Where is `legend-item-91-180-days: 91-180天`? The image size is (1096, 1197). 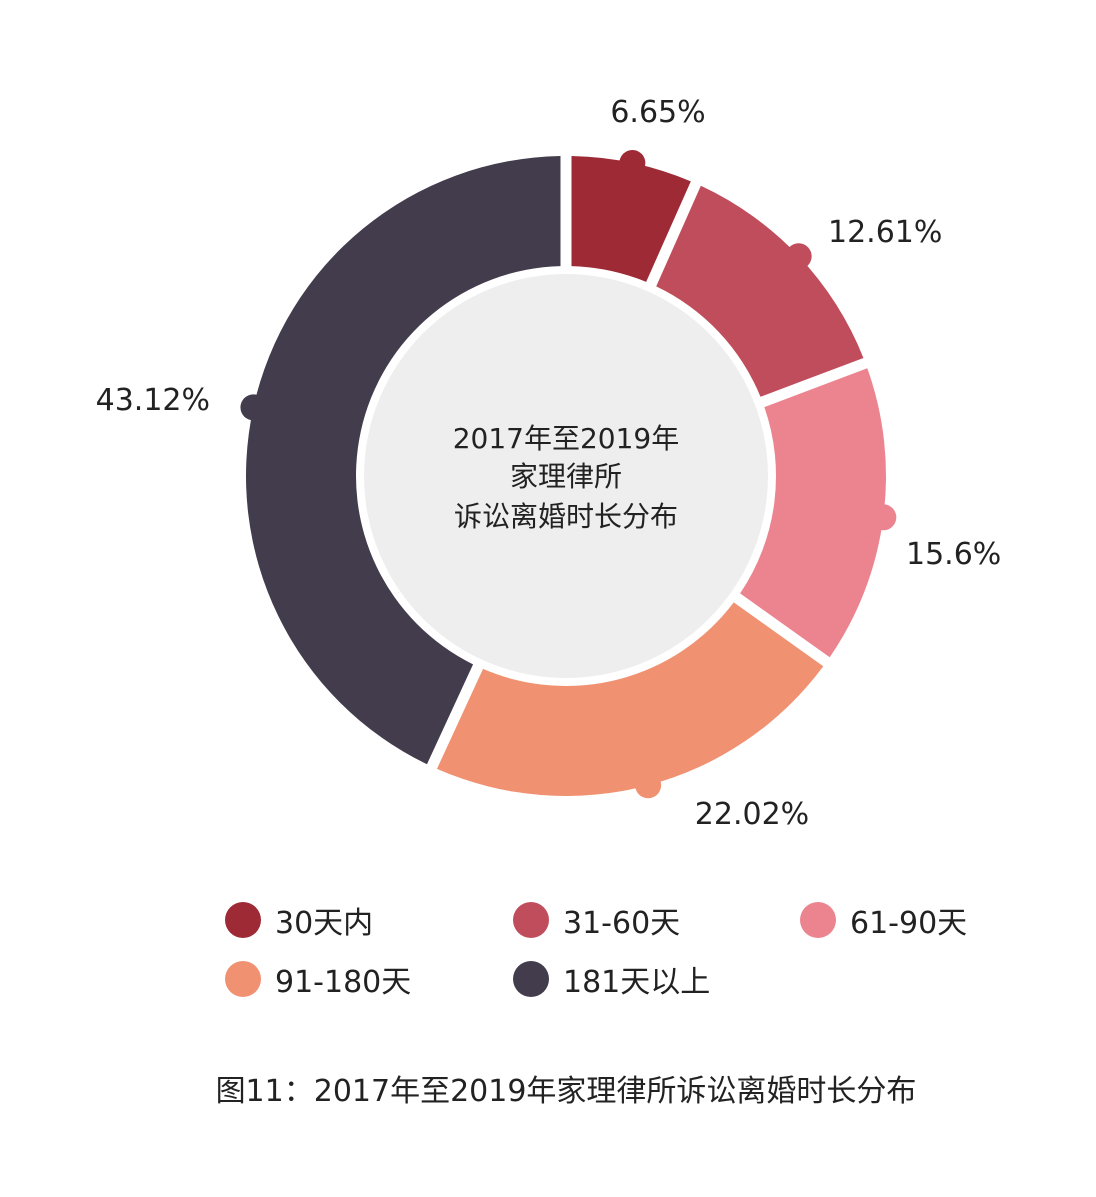
legend-item-91-180-days: 91-180天 is located at coordinates (318, 979).